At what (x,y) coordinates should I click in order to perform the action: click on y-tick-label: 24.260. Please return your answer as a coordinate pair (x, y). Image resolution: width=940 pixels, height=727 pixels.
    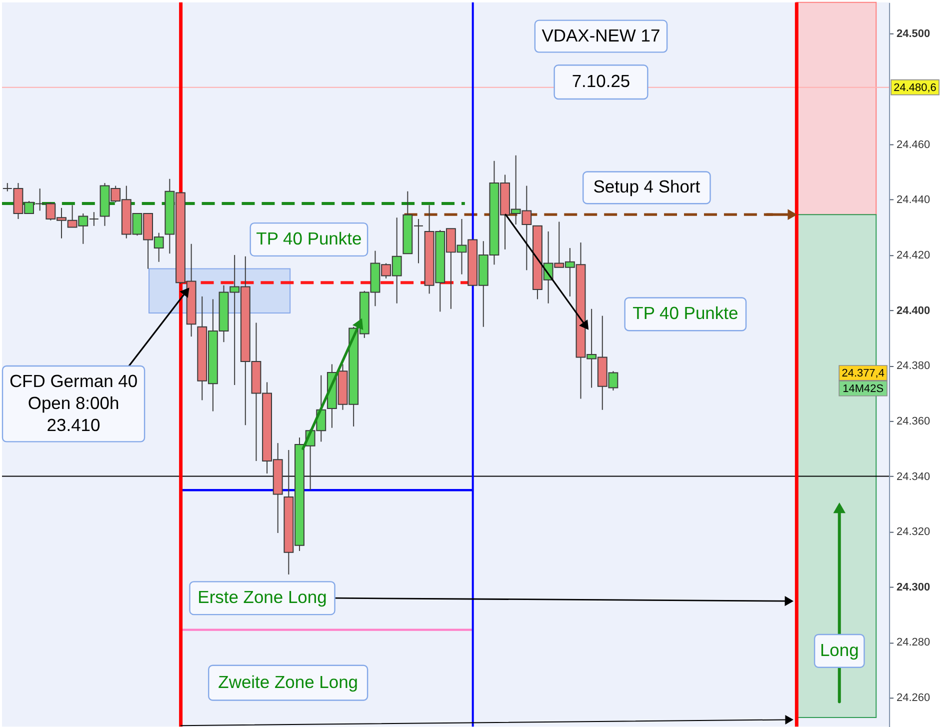
    Looking at the image, I should click on (913, 698).